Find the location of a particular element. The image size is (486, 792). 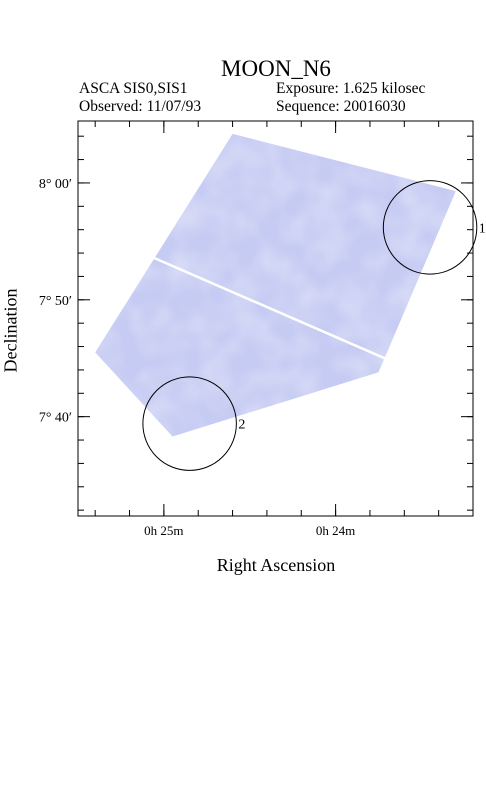

exposure-label: Exposure: 1.625 kilosec is located at coordinates (351, 88).